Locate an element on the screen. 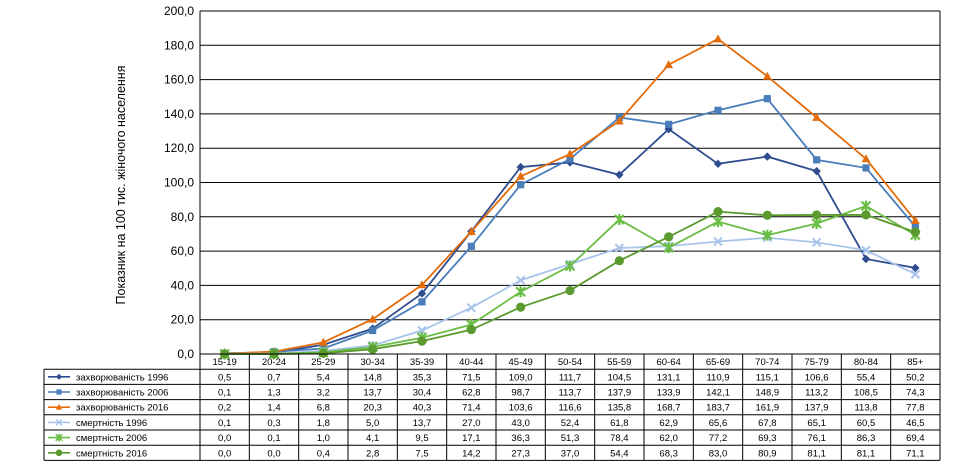  data-label: 108,5 is located at coordinates (866, 393).